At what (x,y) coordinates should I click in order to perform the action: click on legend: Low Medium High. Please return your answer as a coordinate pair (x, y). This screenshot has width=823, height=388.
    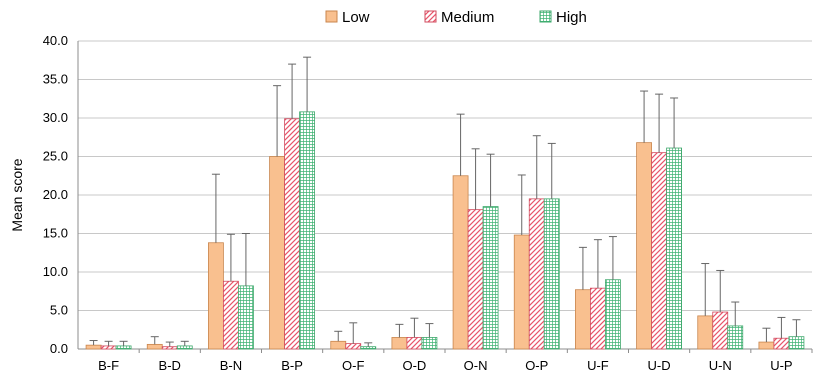
    Looking at the image, I should click on (456, 17).